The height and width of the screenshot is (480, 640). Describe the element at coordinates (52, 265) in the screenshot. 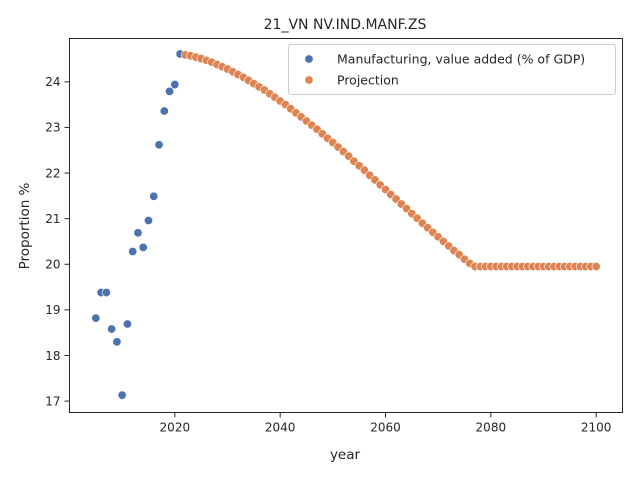

I see `y-tick-label: 20` at that location.